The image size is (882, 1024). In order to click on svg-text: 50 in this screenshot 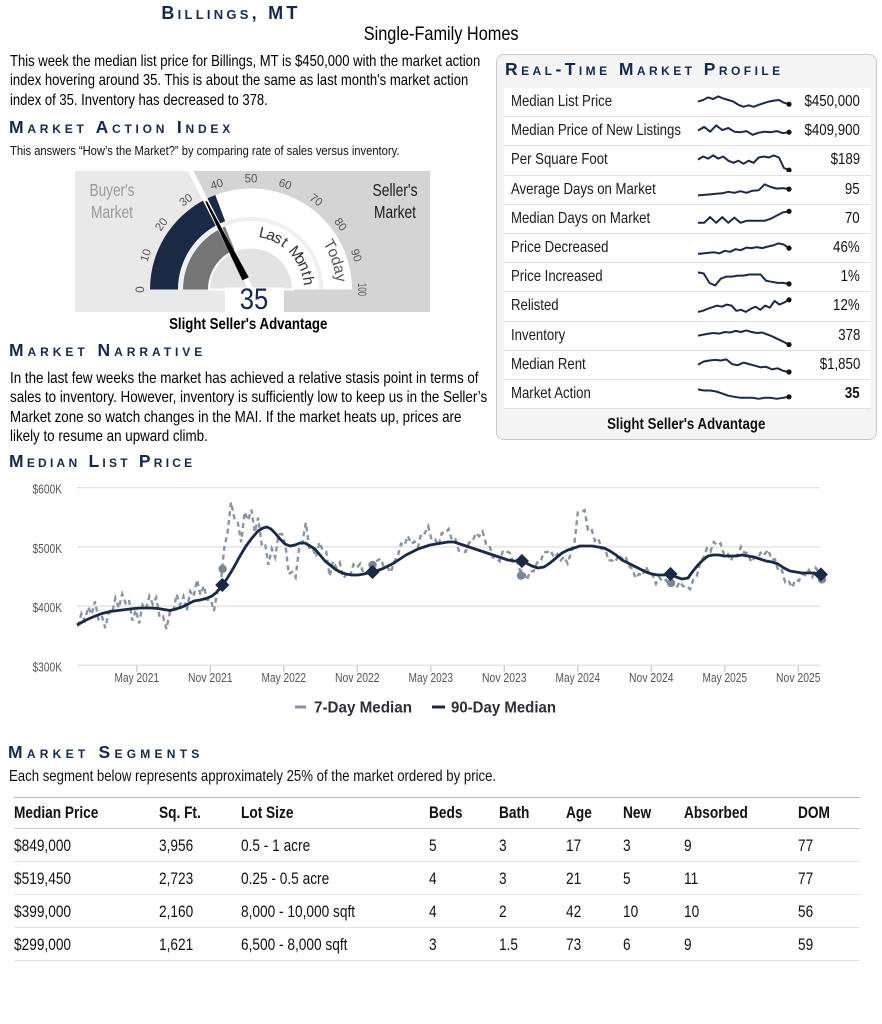, I will do `click(251, 180)`.